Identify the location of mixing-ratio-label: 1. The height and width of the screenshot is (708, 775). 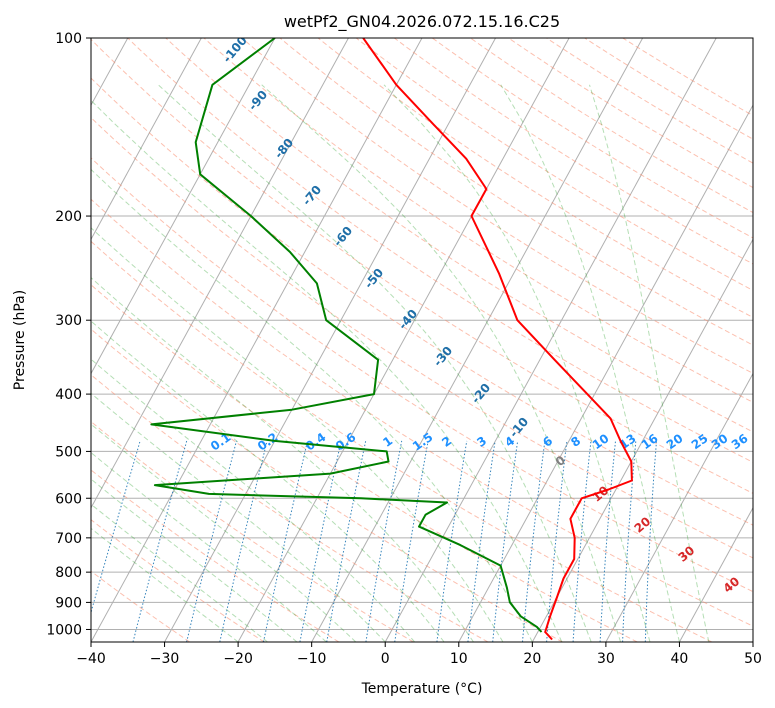
(387, 442).